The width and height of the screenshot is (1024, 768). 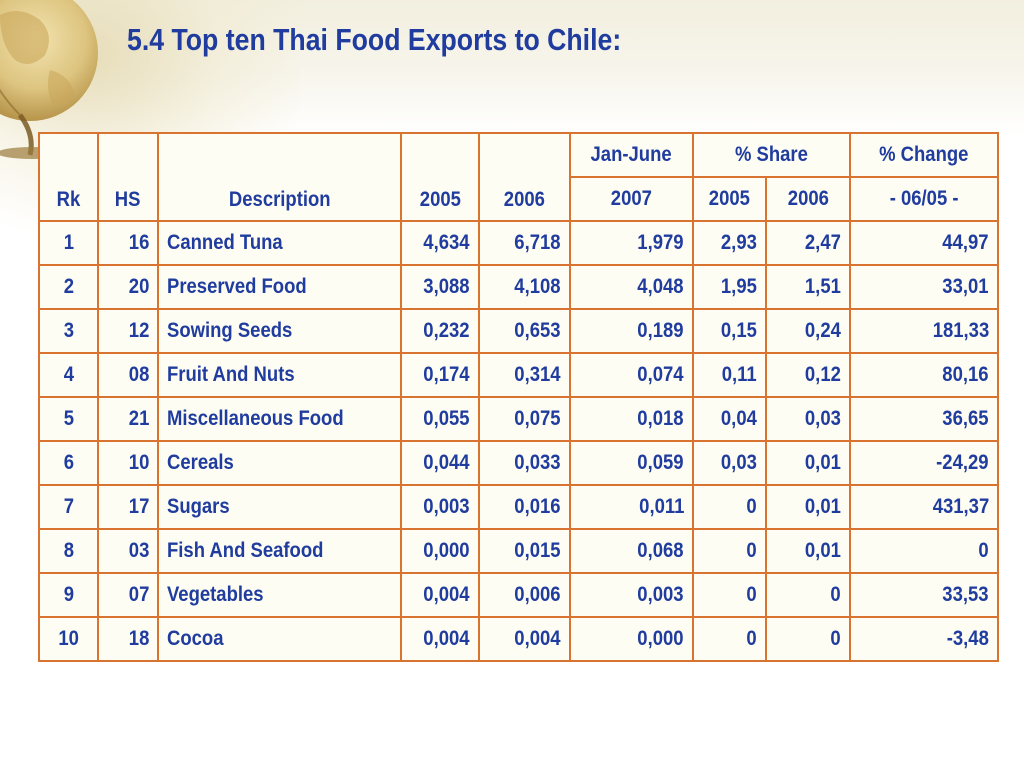 I want to click on value-2006-cell: 0,015, so click(x=524, y=551).